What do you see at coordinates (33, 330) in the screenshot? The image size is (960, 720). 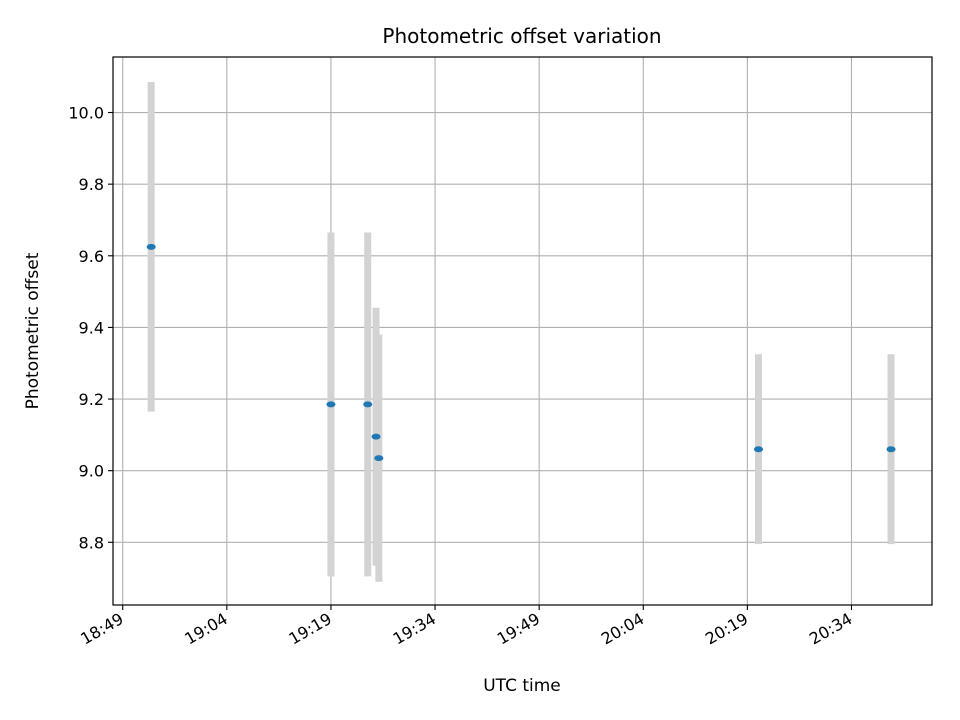 I see `y-axis-label: Photometric offset` at bounding box center [33, 330].